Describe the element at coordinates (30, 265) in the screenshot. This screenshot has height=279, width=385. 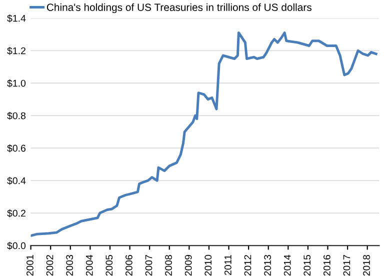
I see `x-tick-label: 2001` at that location.